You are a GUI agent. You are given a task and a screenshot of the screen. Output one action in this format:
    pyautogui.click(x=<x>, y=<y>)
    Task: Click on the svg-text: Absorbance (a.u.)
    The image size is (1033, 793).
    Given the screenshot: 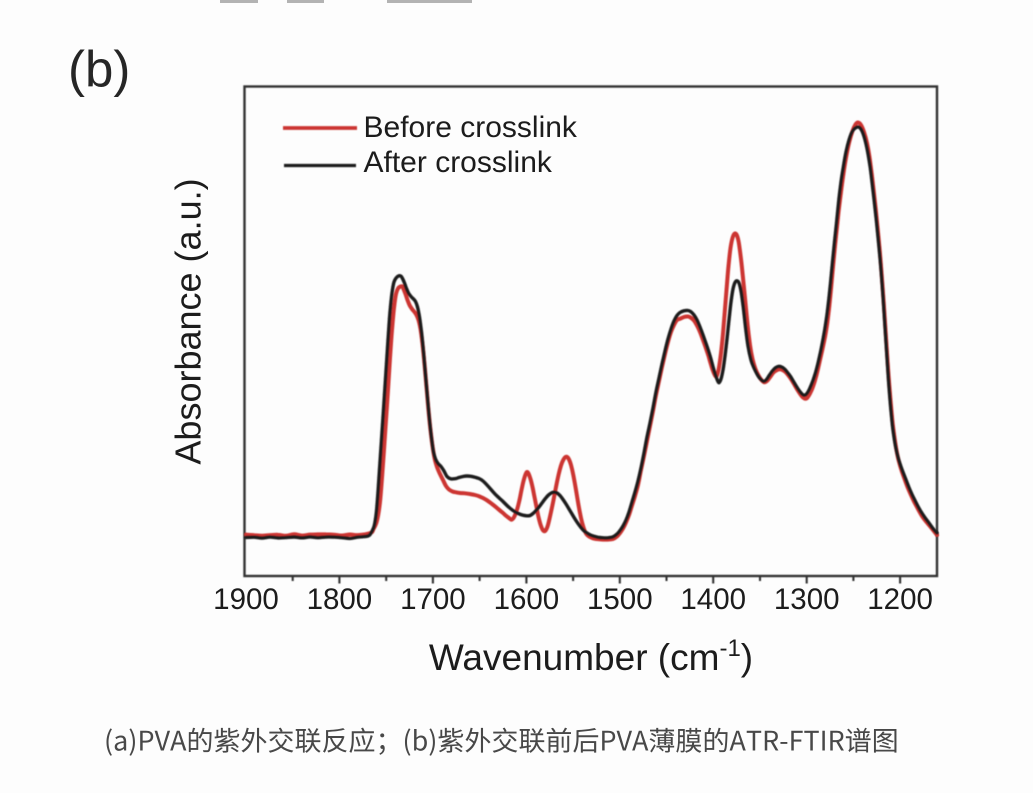 What is the action you would take?
    pyautogui.click(x=188, y=321)
    